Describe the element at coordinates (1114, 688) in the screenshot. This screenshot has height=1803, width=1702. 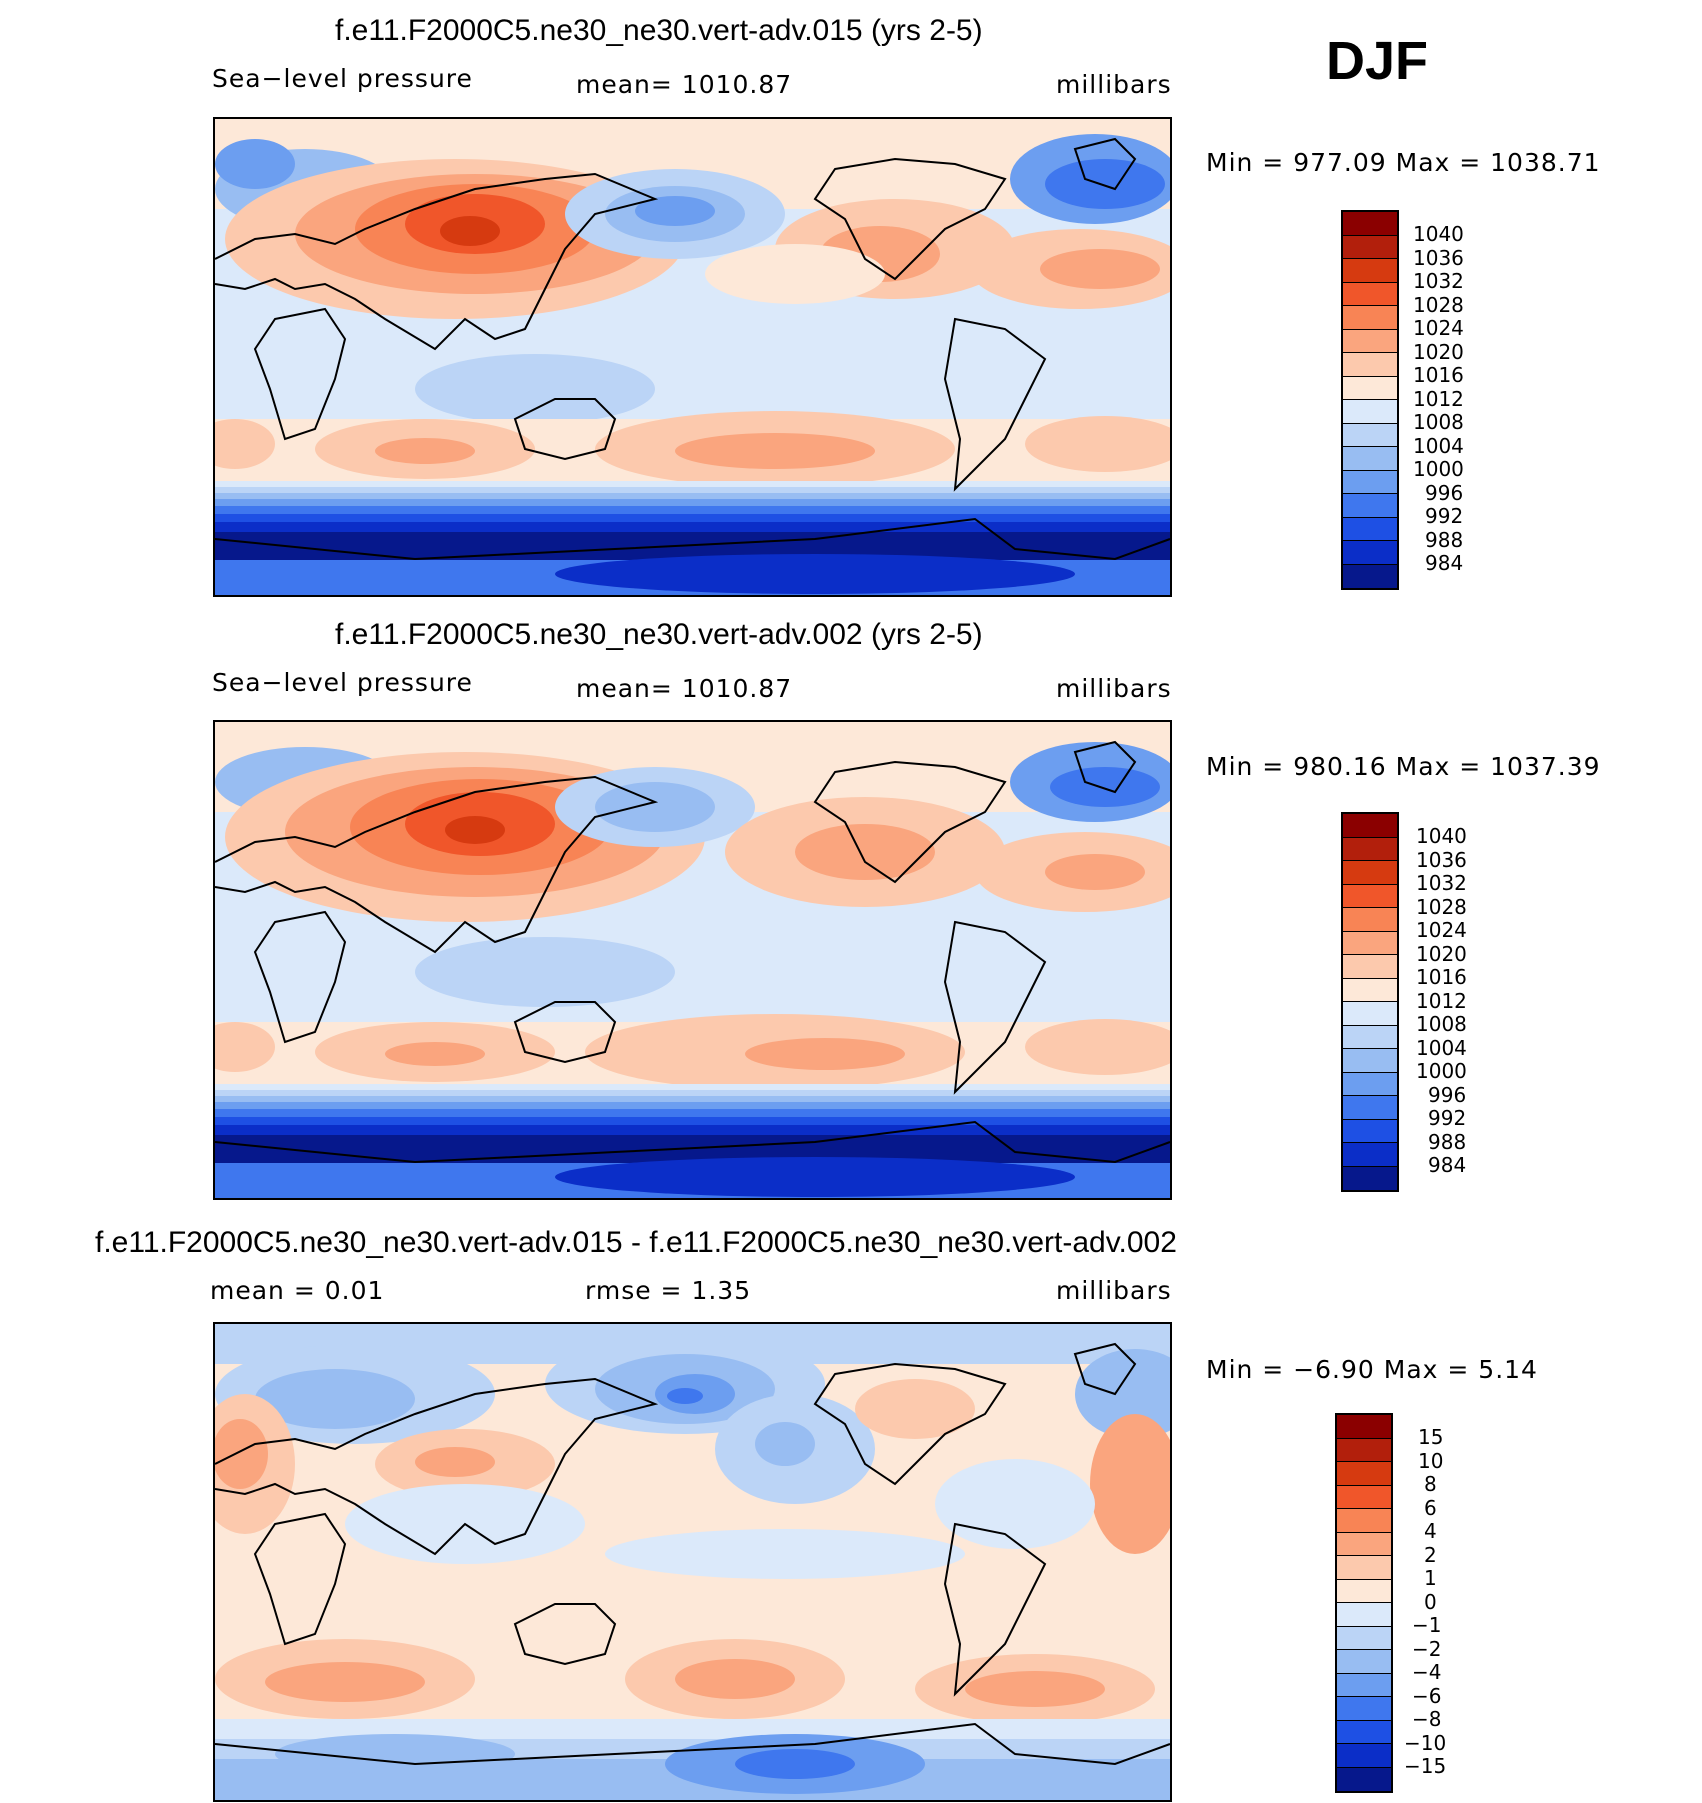
I see `panel2-units: millibars` at that location.